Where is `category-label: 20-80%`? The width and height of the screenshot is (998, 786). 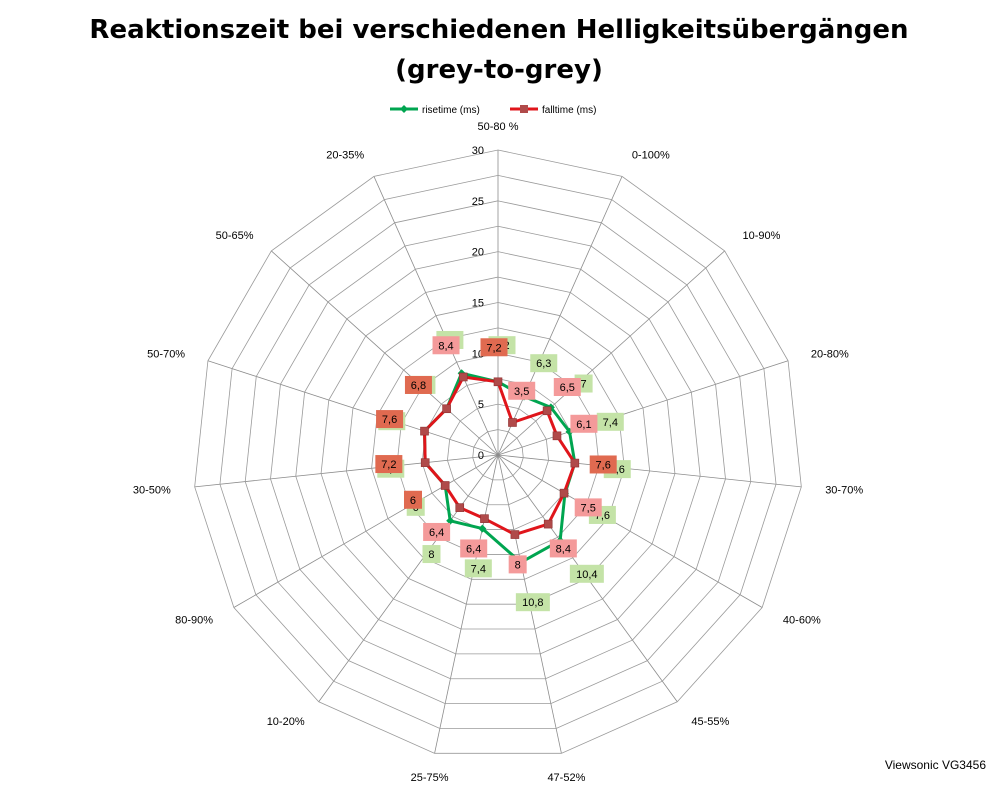 category-label: 20-80% is located at coordinates (830, 354).